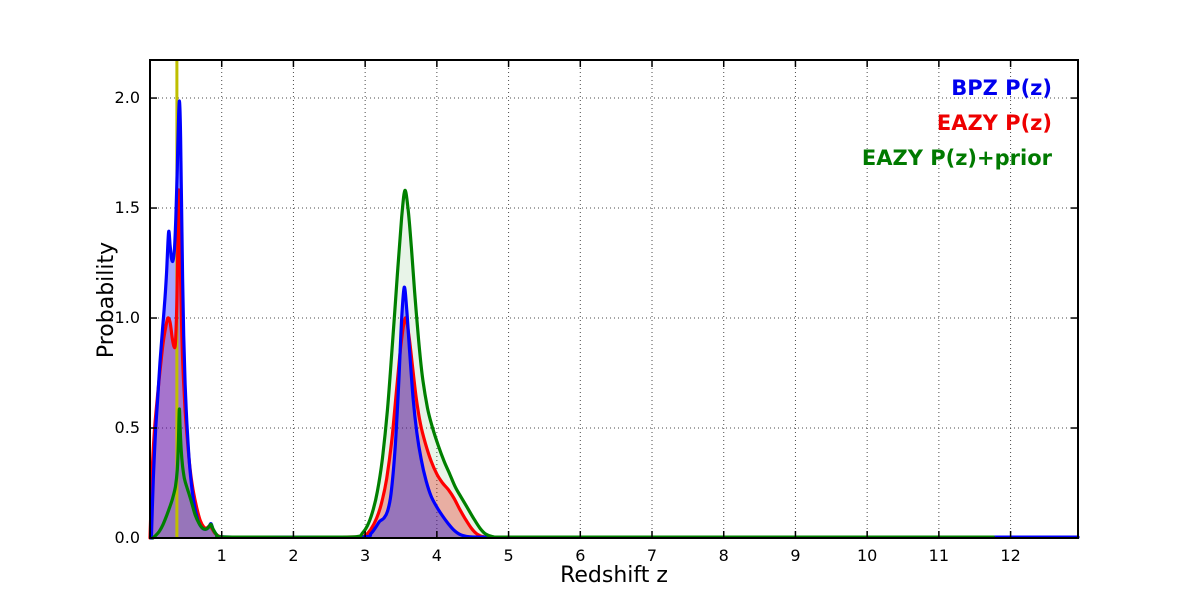  I want to click on x-tick-label: 7, so click(652, 555).